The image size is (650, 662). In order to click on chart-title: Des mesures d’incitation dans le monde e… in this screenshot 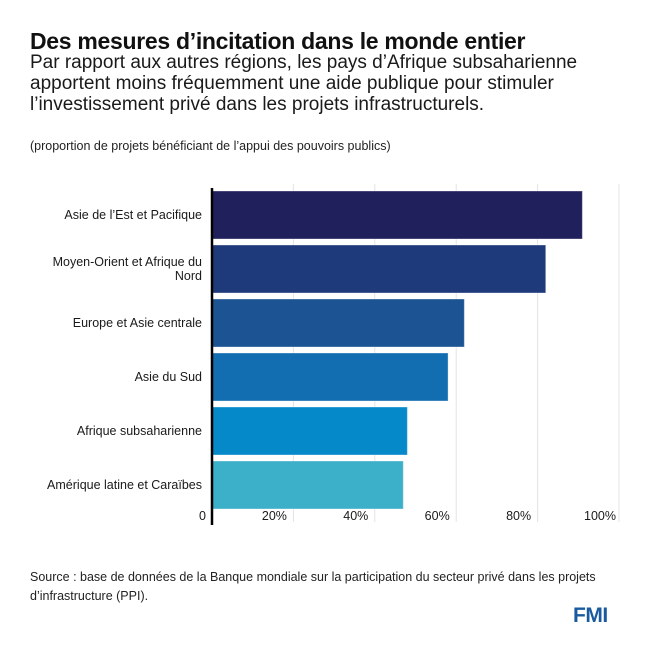, I will do `click(278, 41)`.